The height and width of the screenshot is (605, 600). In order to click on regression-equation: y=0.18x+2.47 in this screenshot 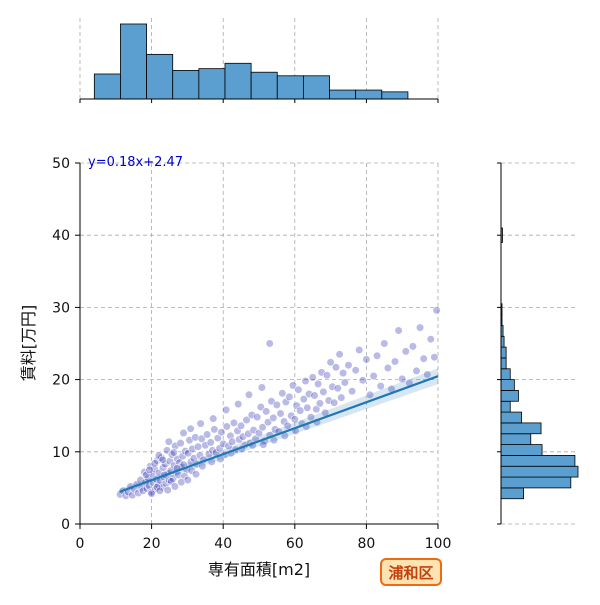, I will do `click(135, 162)`.